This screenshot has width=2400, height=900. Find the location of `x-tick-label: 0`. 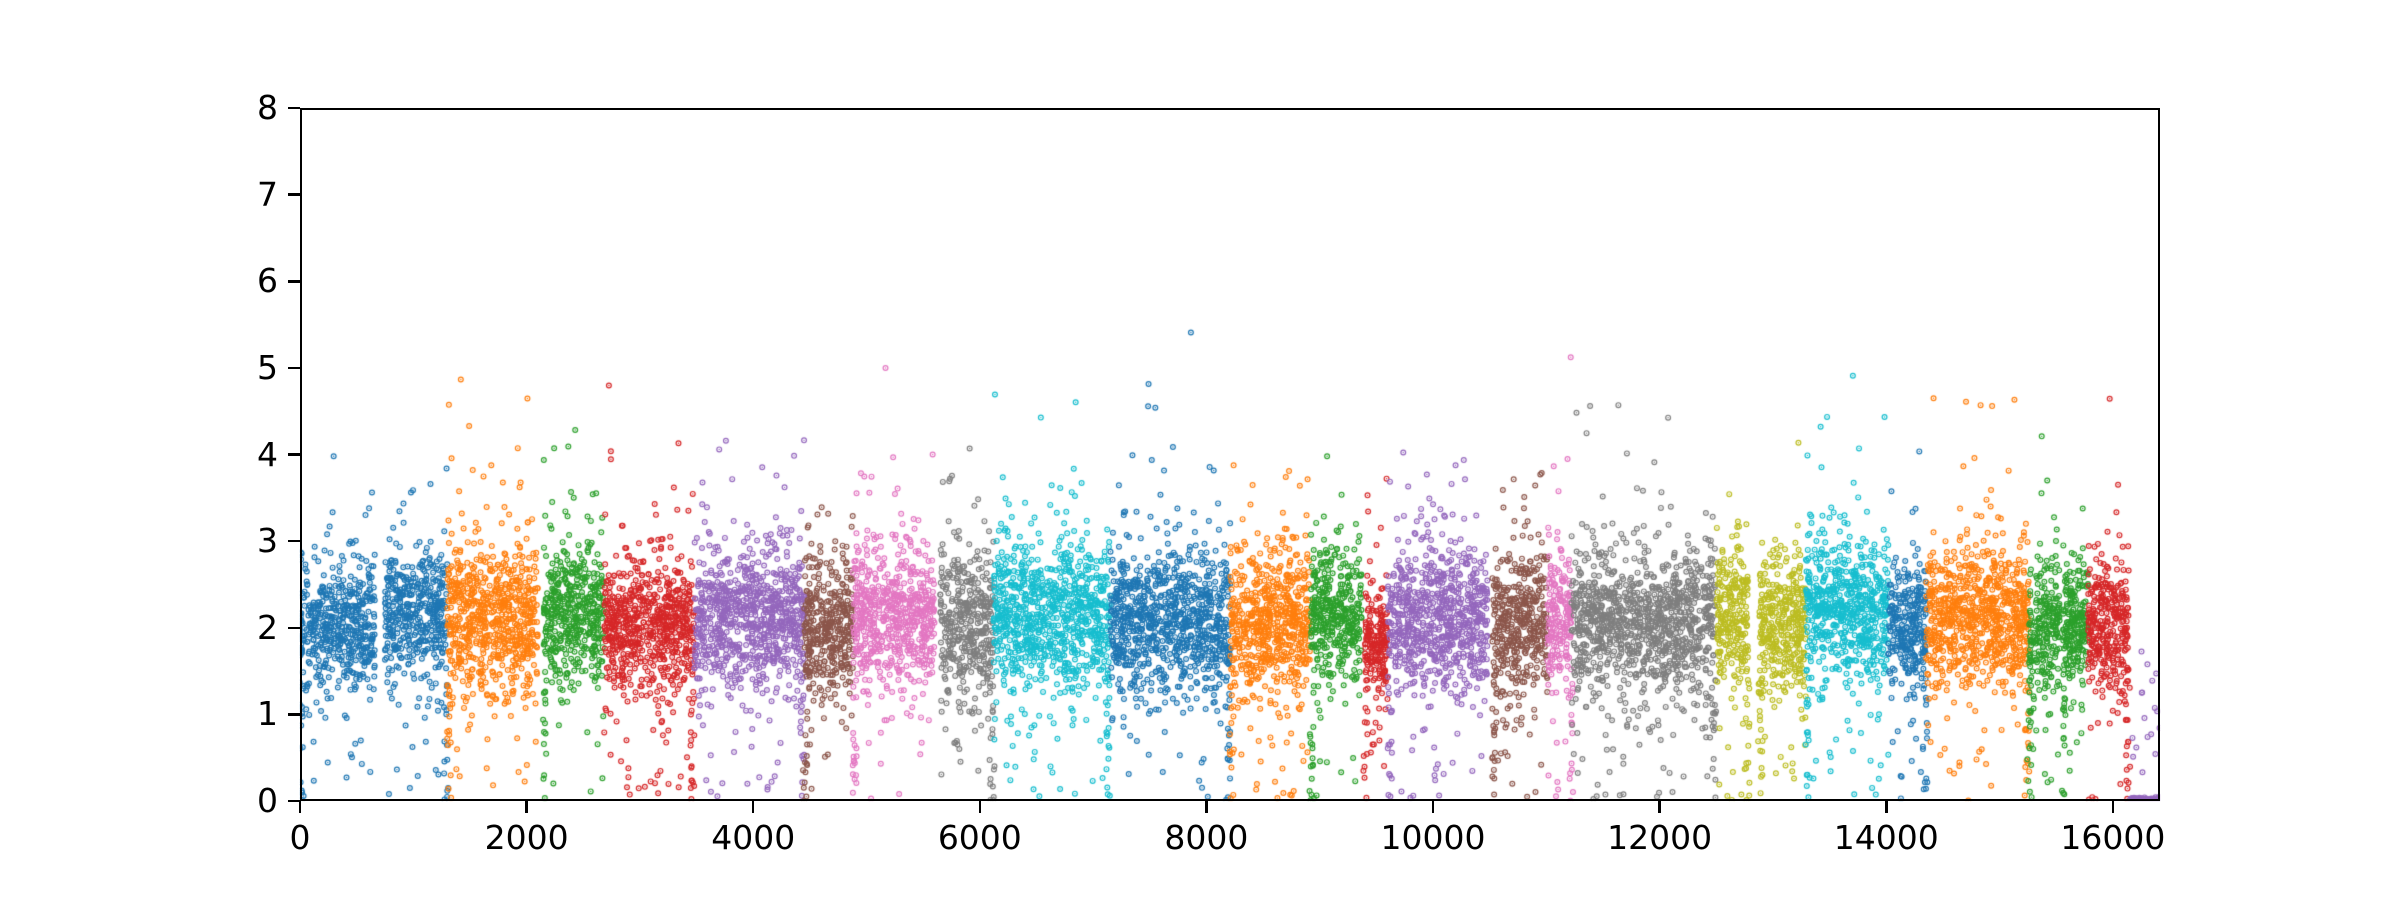

x-tick-label: 0 is located at coordinates (300, 837).